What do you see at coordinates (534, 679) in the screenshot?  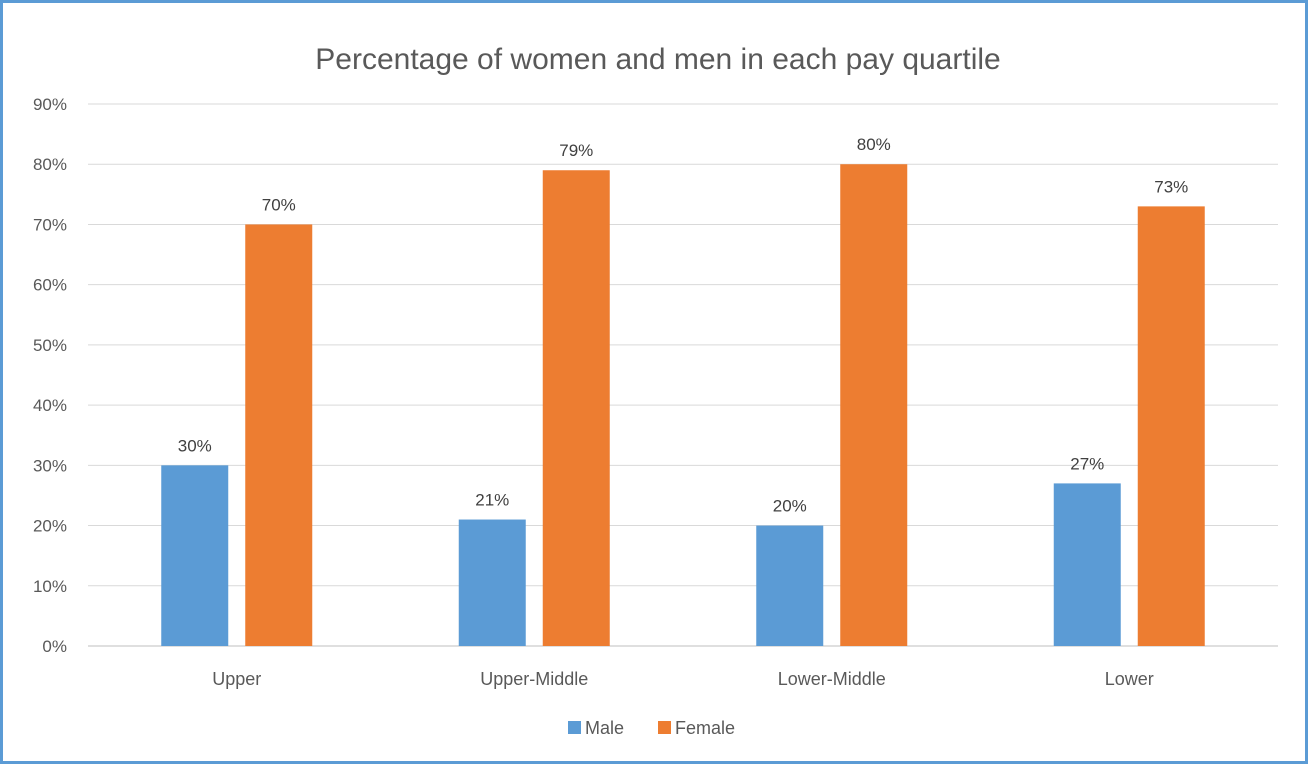 I see `category-label: Upper-Middle` at bounding box center [534, 679].